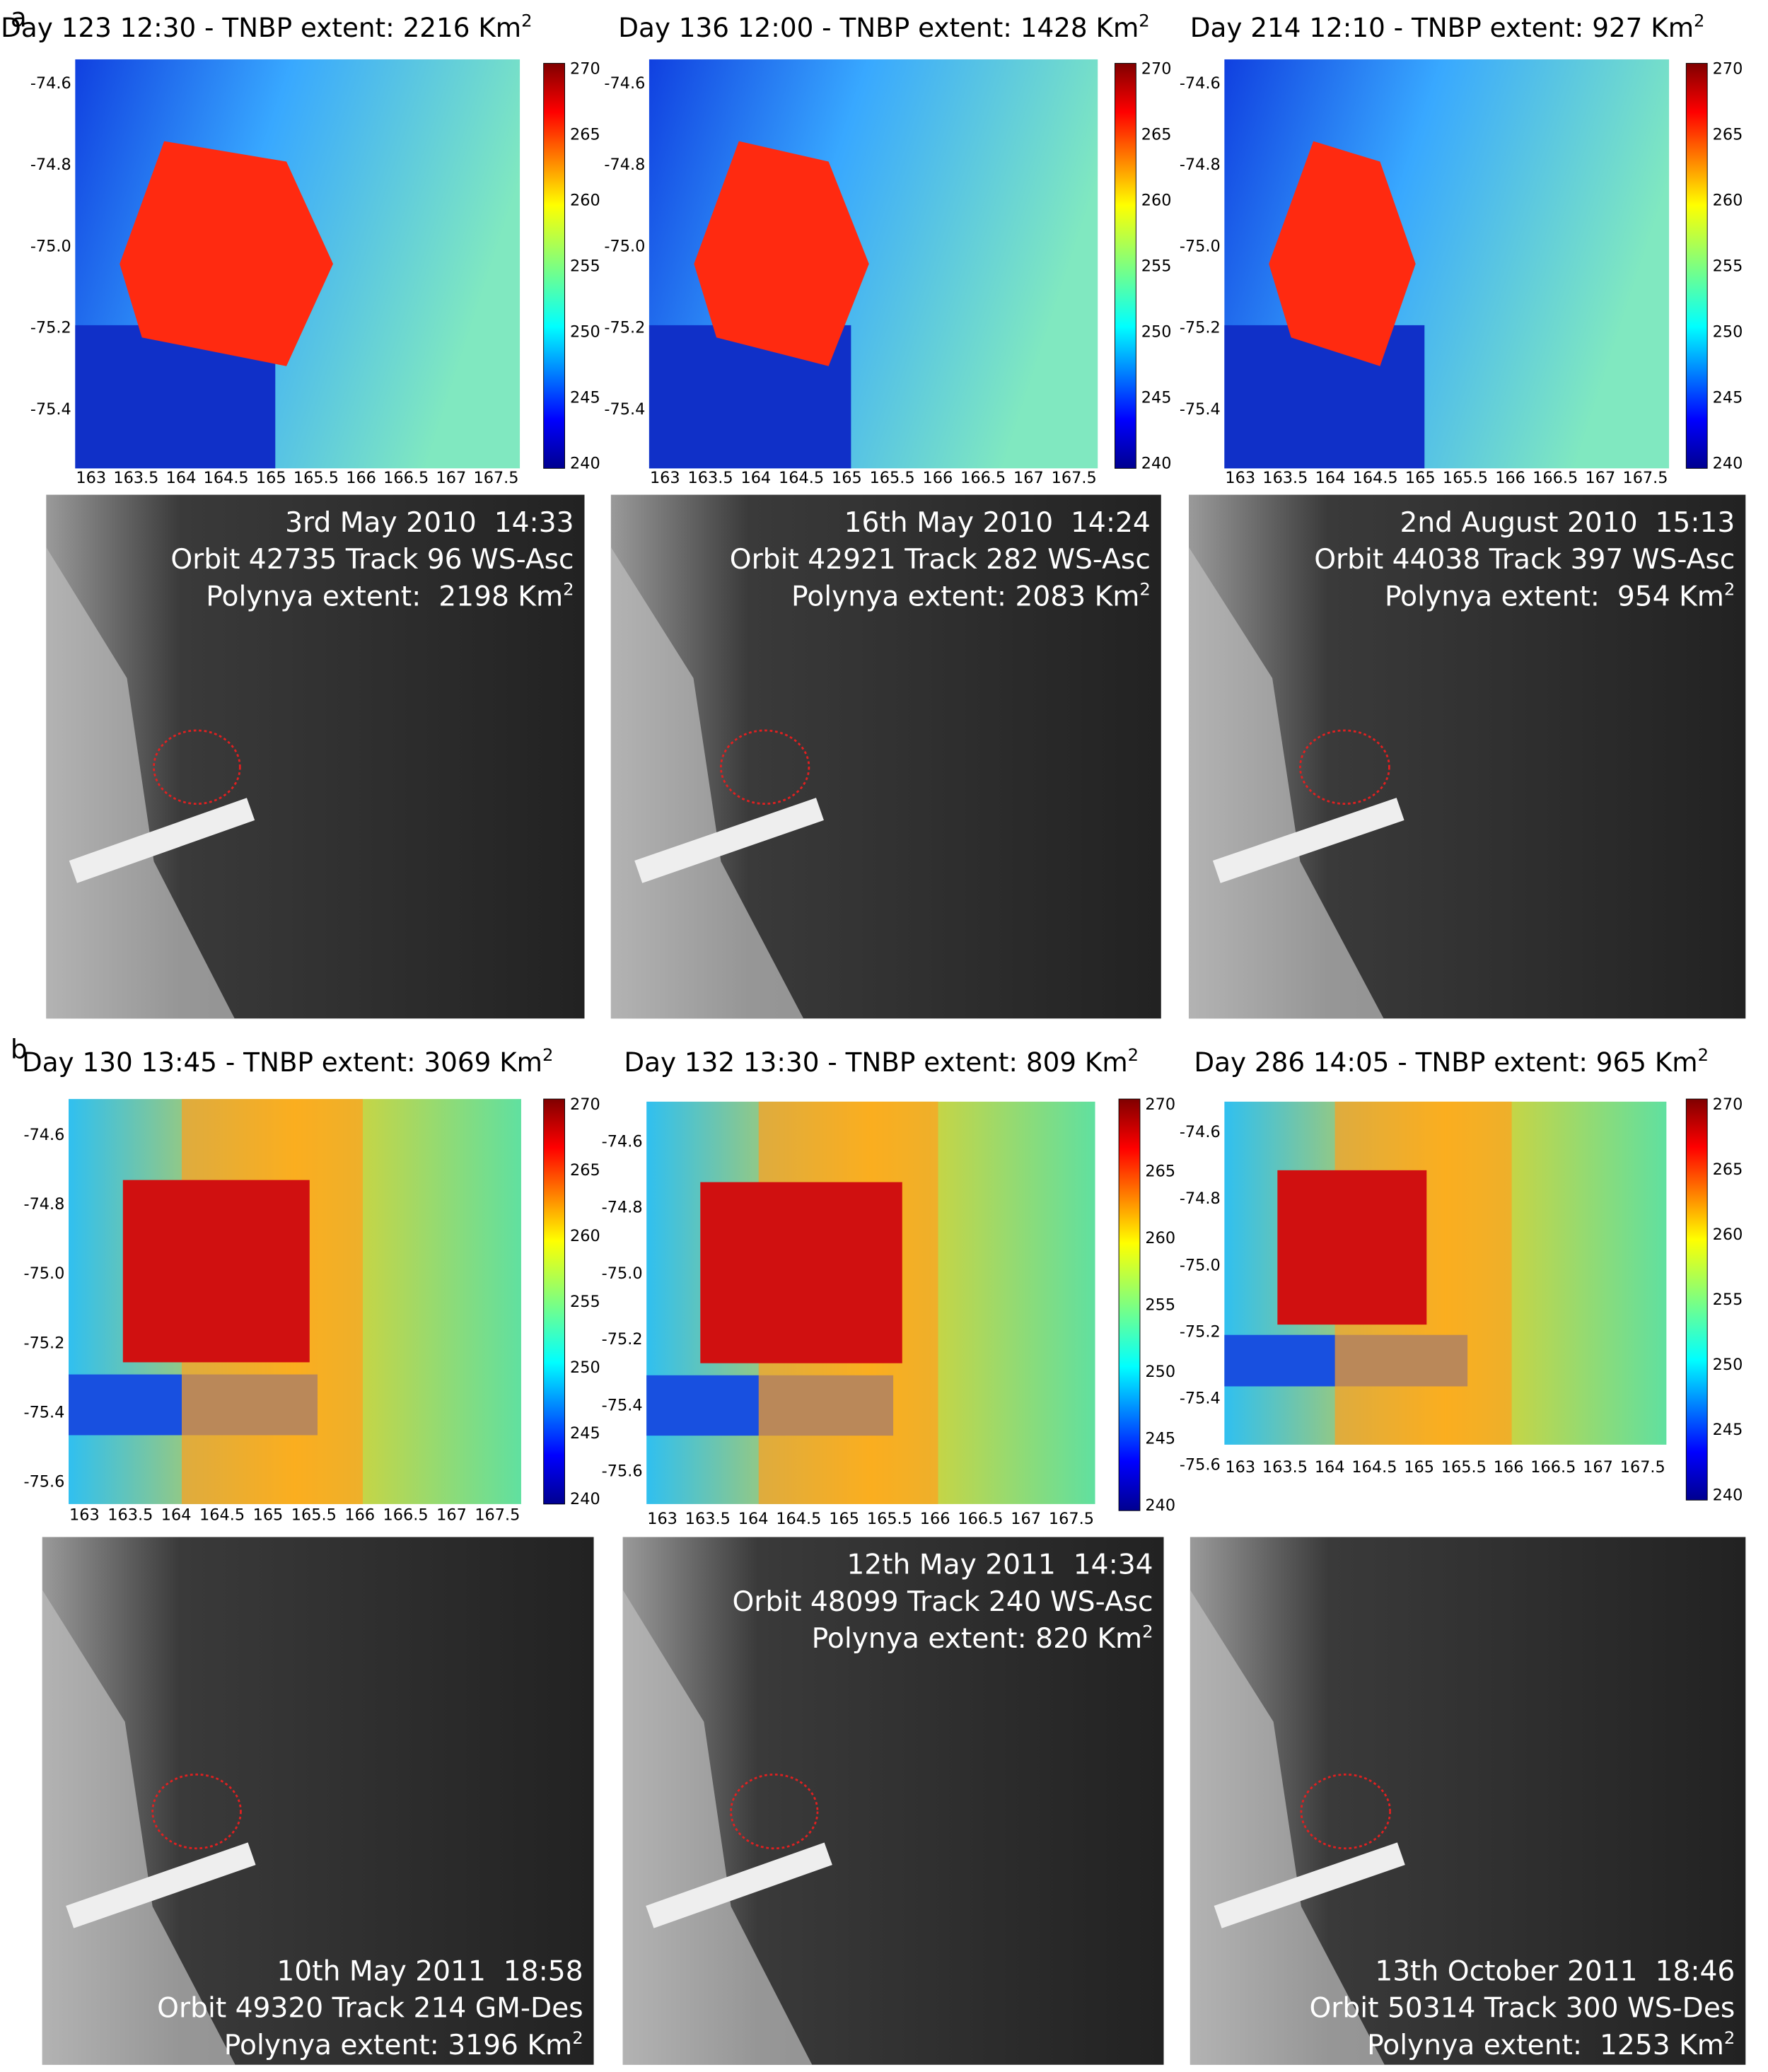 Image resolution: width=1768 pixels, height=2072 pixels. What do you see at coordinates (1551, 2044) in the screenshot?
I see `sar-caption: Polynya extent: 1253 Km2` at bounding box center [1551, 2044].